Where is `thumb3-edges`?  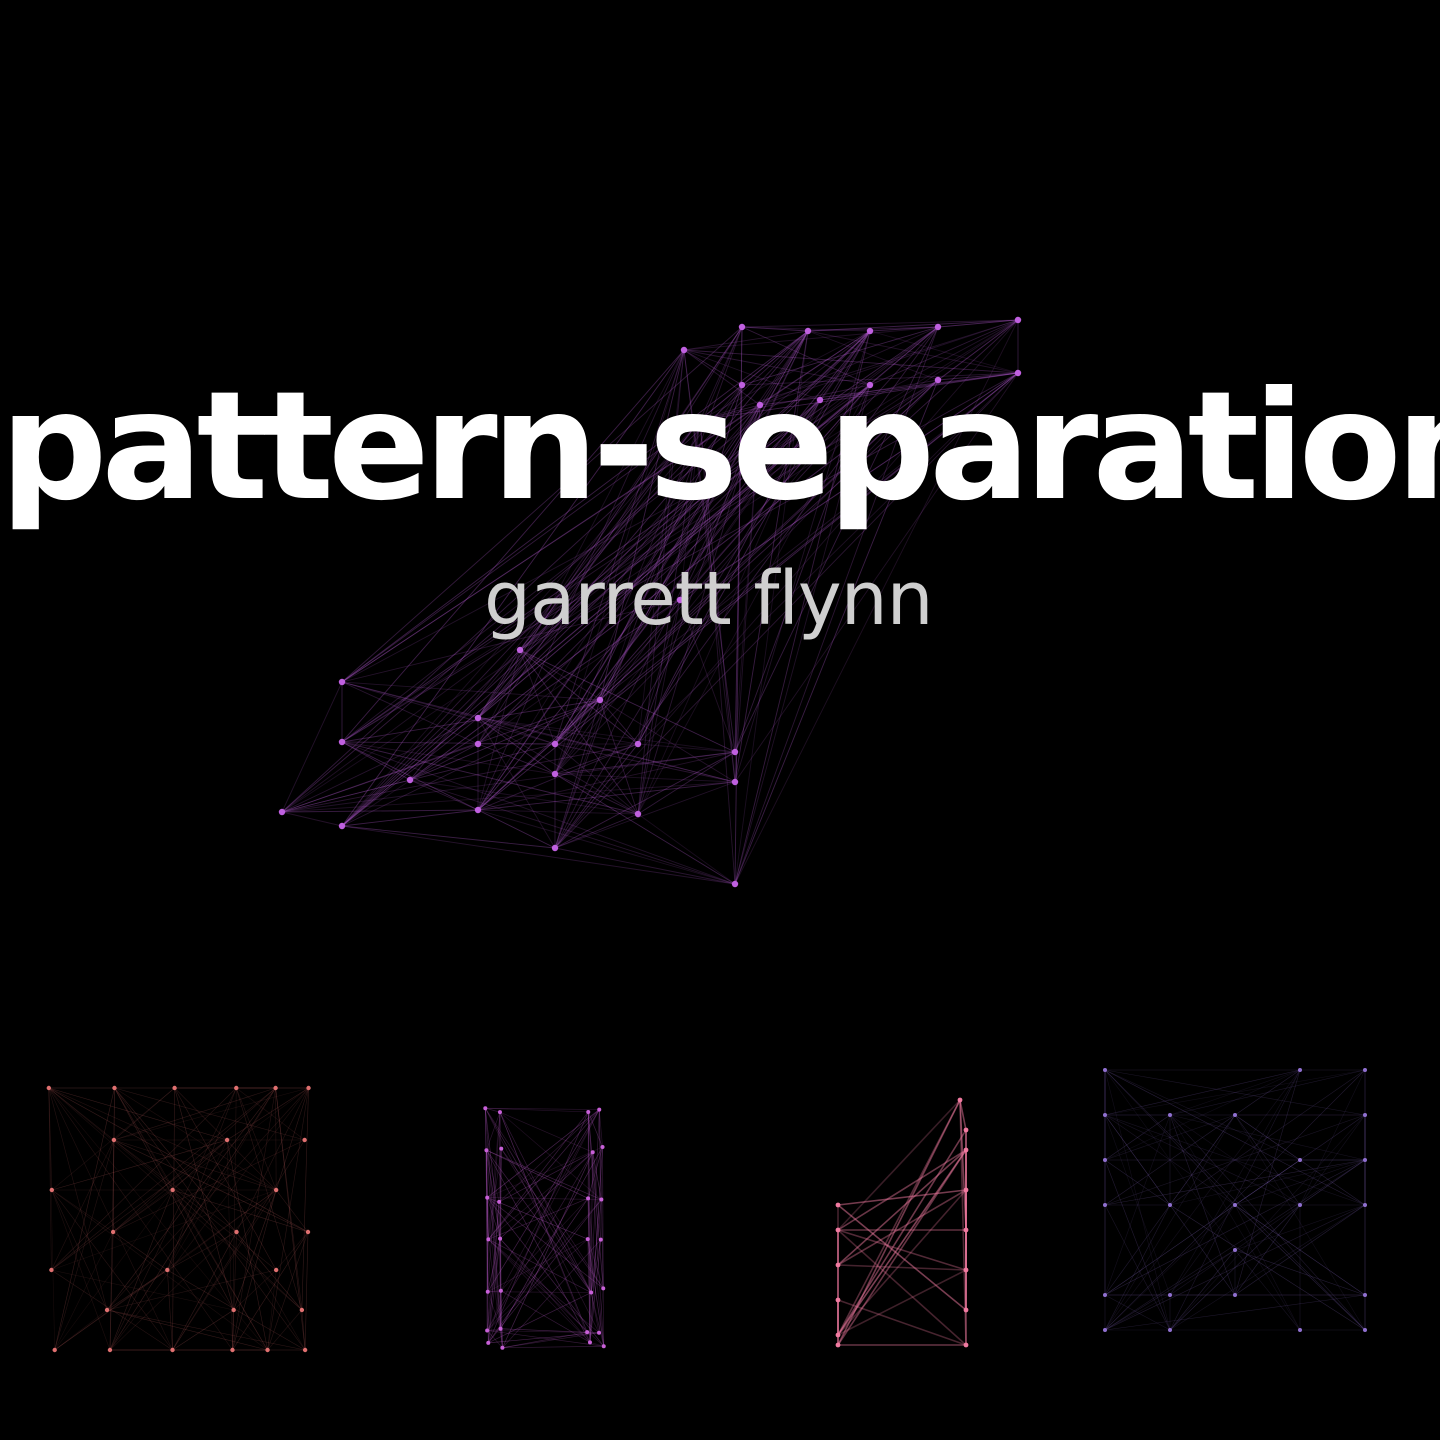
thumb3-edges is located at coordinates (902, 1222).